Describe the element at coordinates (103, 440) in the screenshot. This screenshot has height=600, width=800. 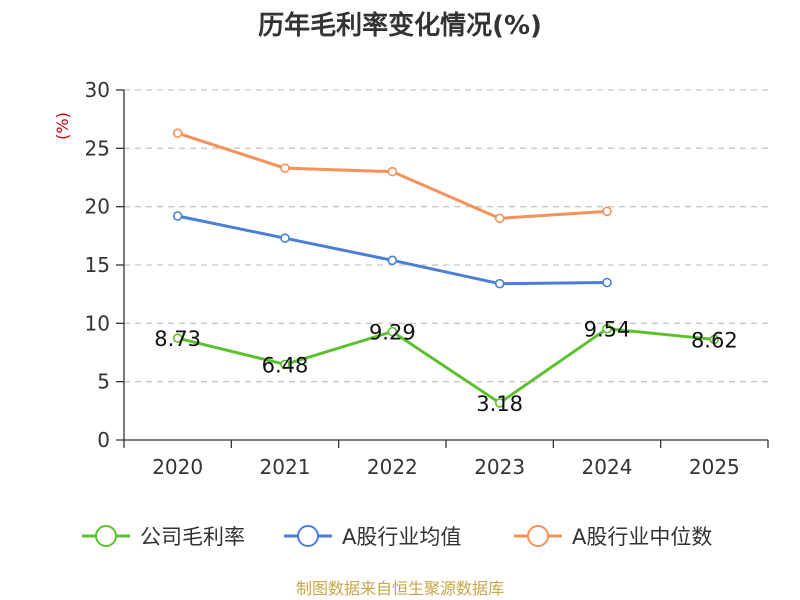
I see `y-tick-label: 0` at that location.